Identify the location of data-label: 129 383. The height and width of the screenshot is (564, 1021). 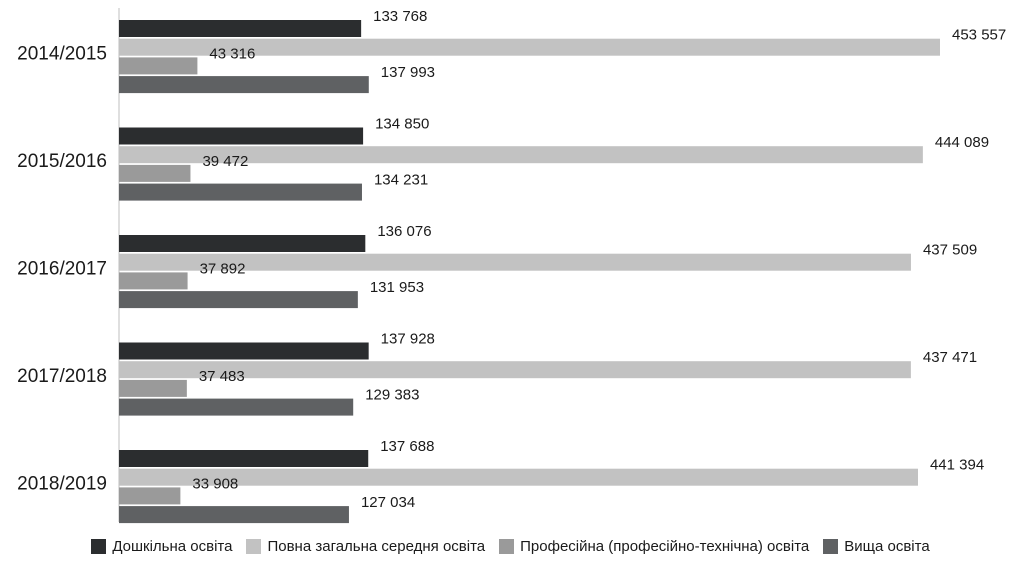
(392, 395).